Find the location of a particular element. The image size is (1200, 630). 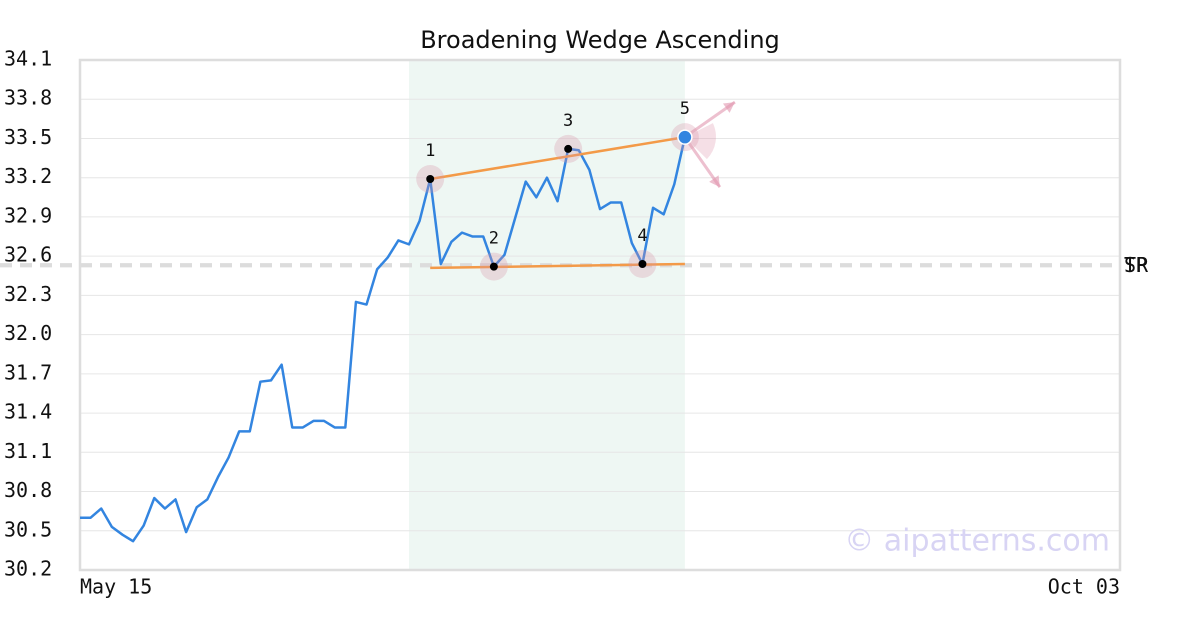

breakout-fan is located at coordinates (700, 141).